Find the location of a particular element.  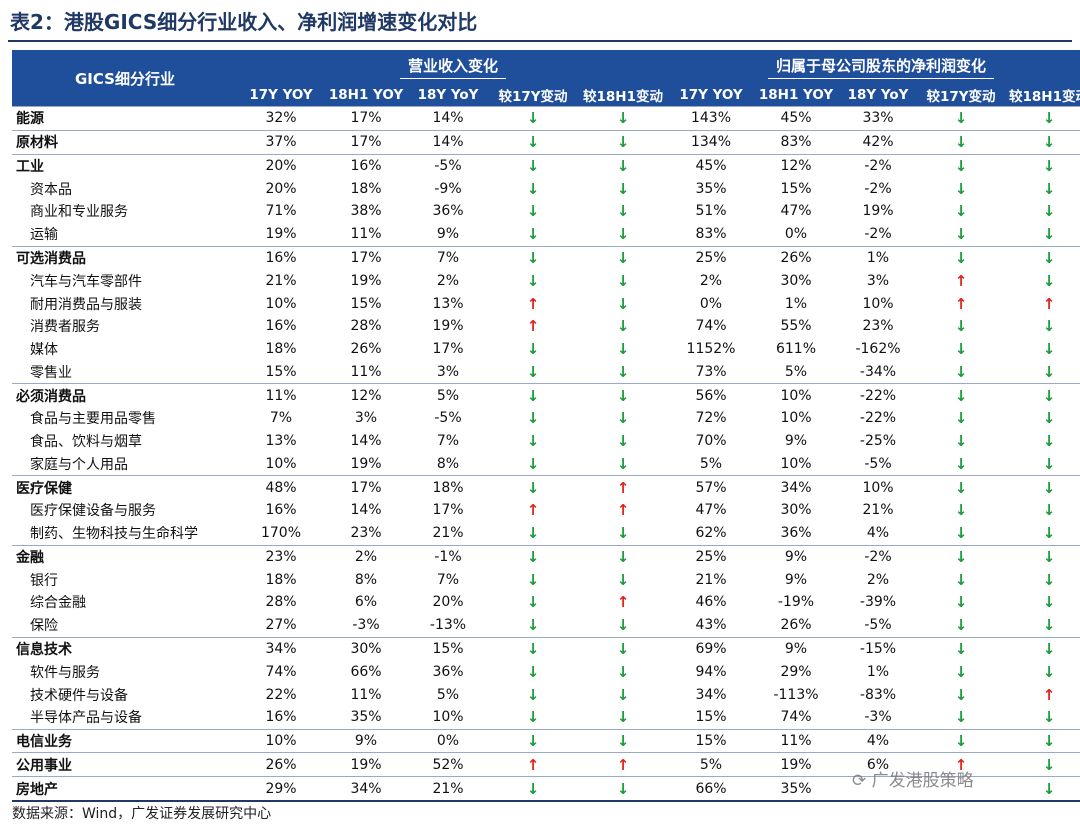

table-row: 电信业务 10% 9% 0% ↓ ↓ 15% 11% 4% ↓ ↓ is located at coordinates (546, 740).